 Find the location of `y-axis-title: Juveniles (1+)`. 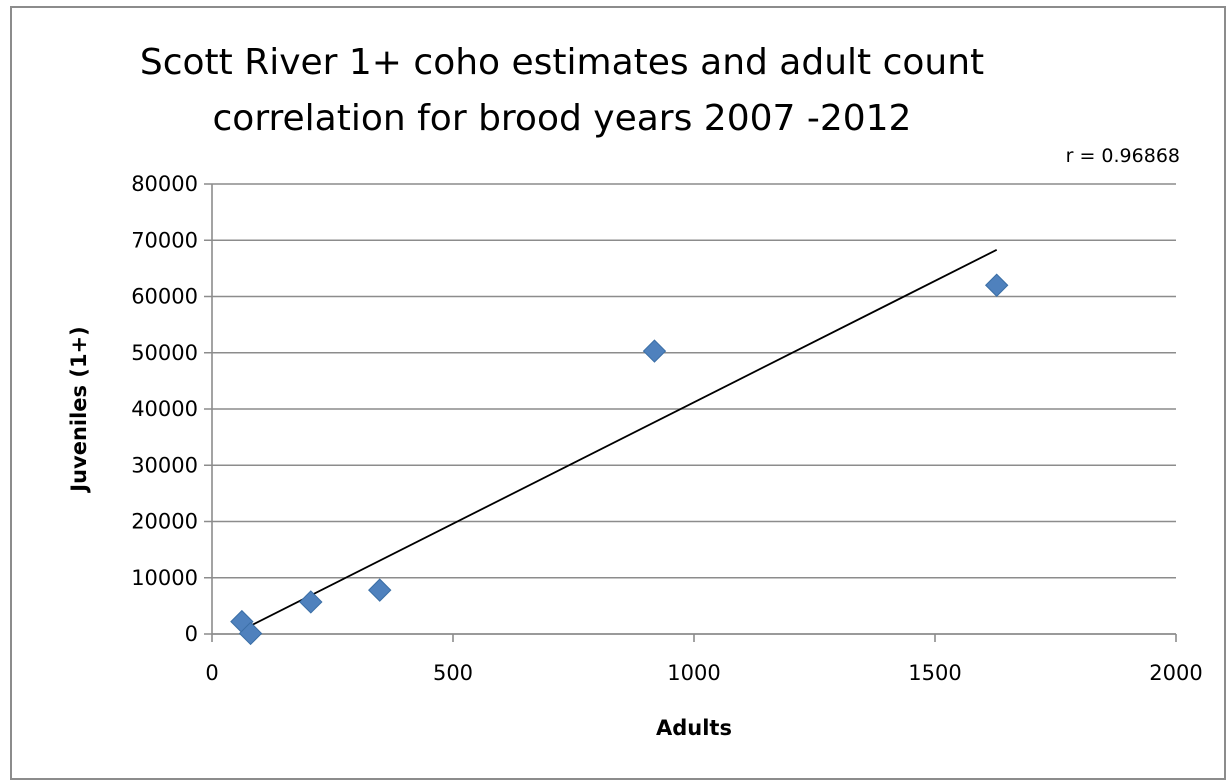

y-axis-title: Juveniles (1+) is located at coordinates (79, 410).